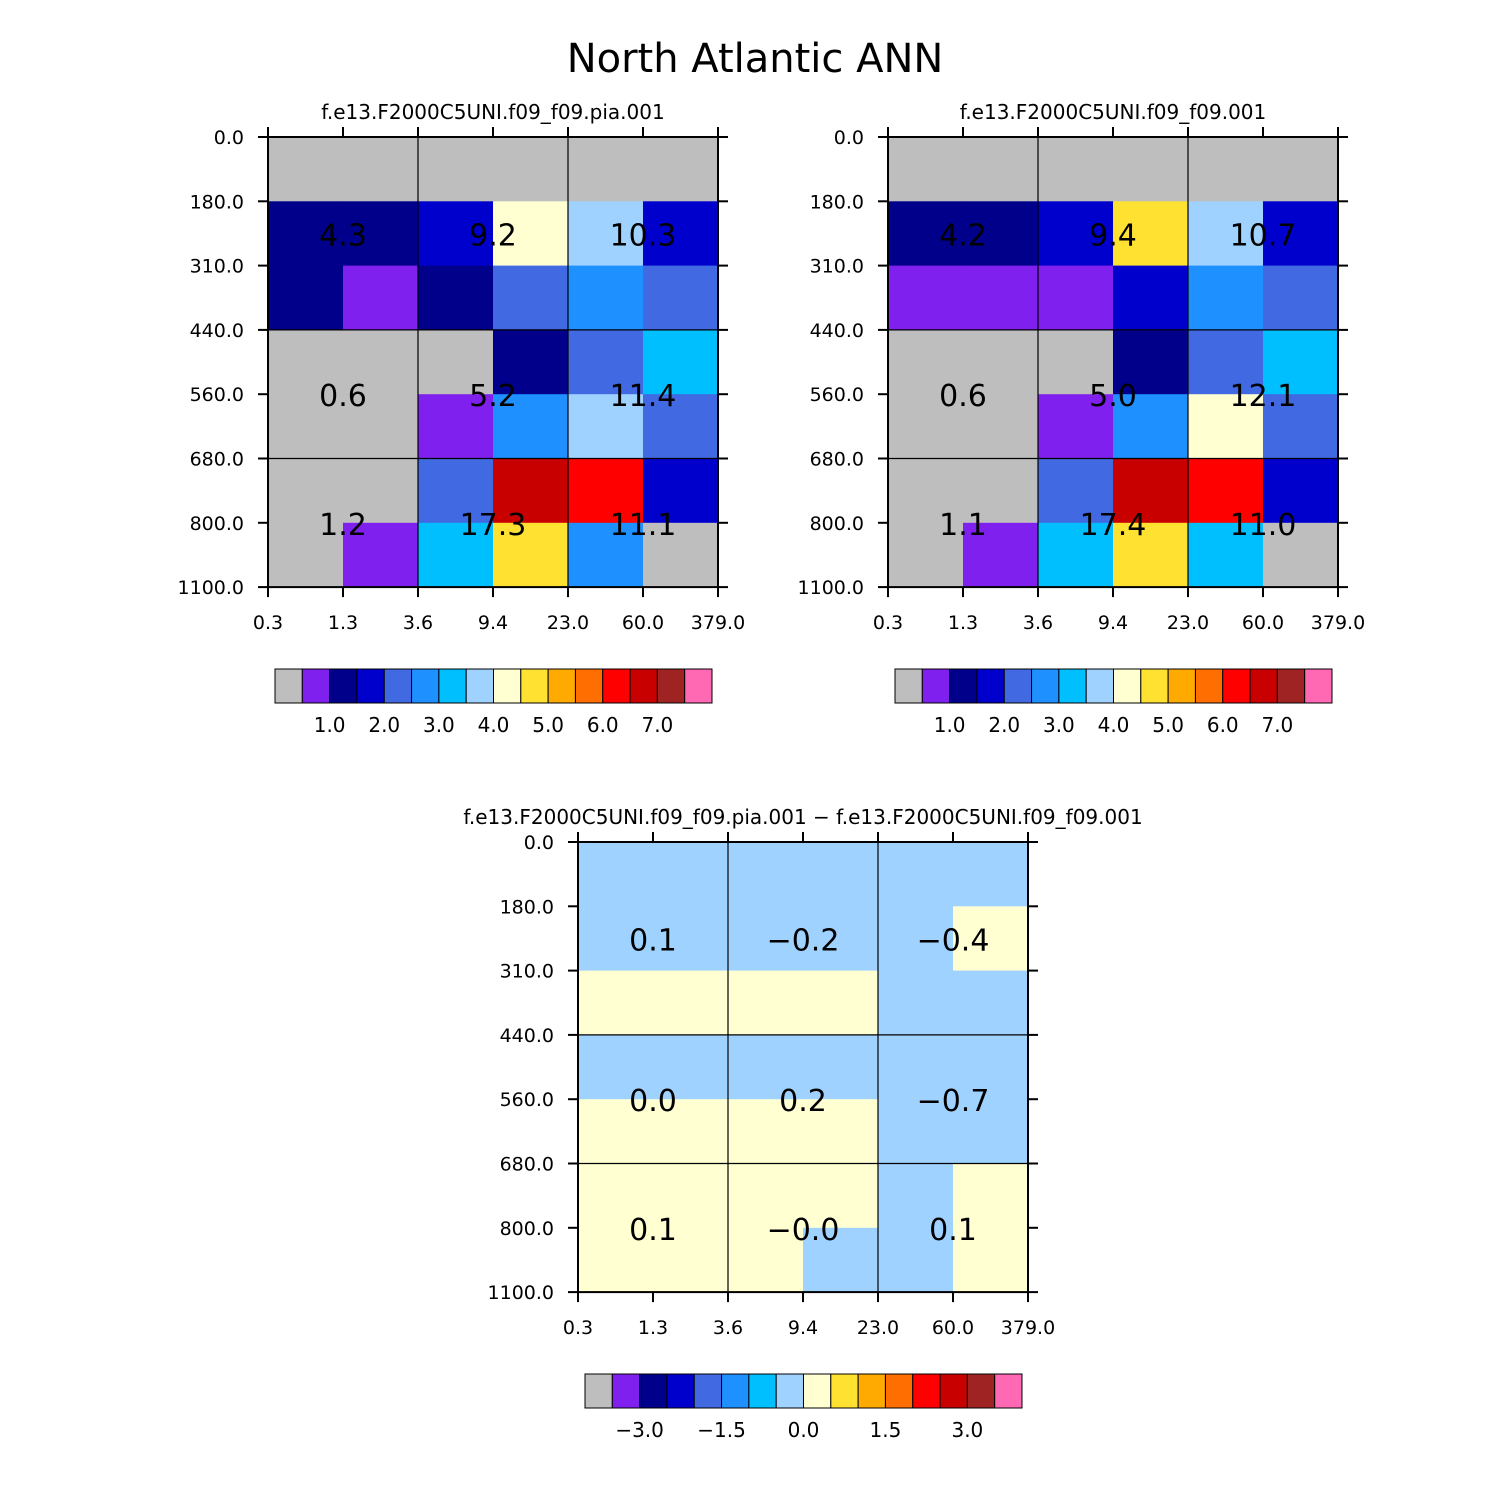 Image resolution: width=1510 pixels, height=1510 pixels. What do you see at coordinates (493, 396) in the screenshot?
I see `block-value-label: 5.2` at bounding box center [493, 396].